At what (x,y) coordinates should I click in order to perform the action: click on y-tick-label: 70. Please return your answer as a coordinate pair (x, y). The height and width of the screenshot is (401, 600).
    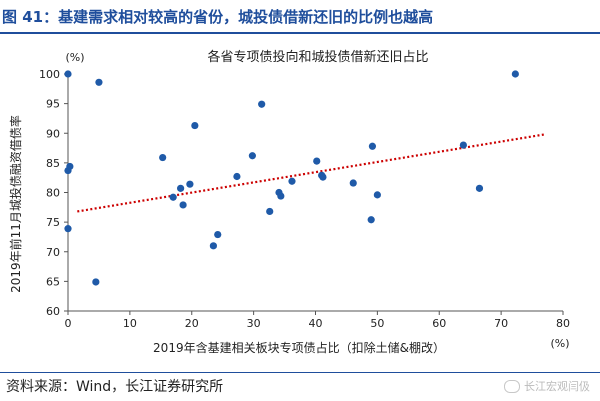
    Looking at the image, I should click on (53, 252).